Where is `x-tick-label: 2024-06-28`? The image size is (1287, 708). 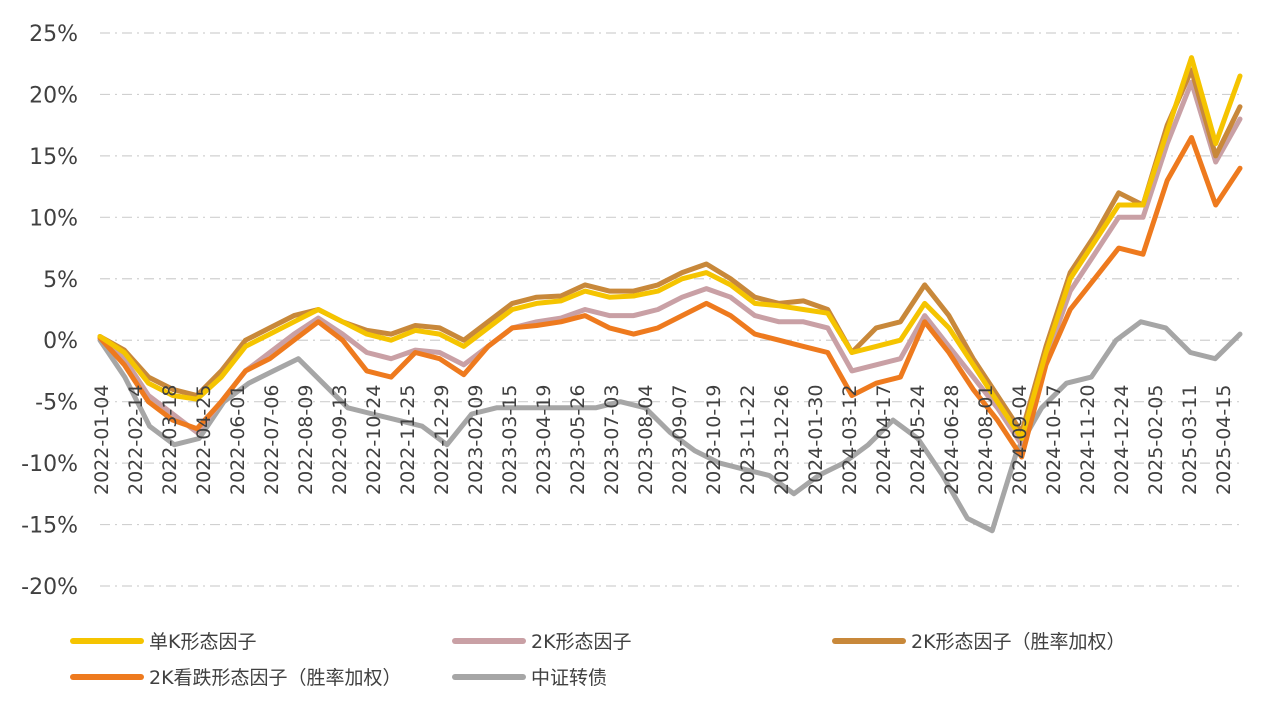
x-tick-label: 2024-06-28 is located at coordinates (952, 440).